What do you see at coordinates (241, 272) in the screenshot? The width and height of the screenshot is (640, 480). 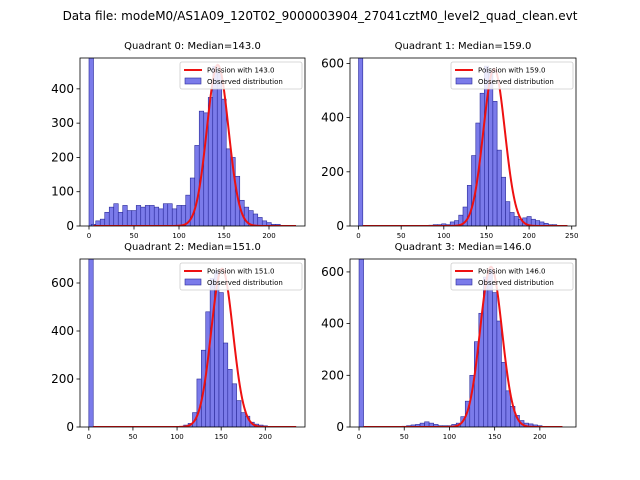 I see `legend-label-poisson: Poission with 151.0` at bounding box center [241, 272].